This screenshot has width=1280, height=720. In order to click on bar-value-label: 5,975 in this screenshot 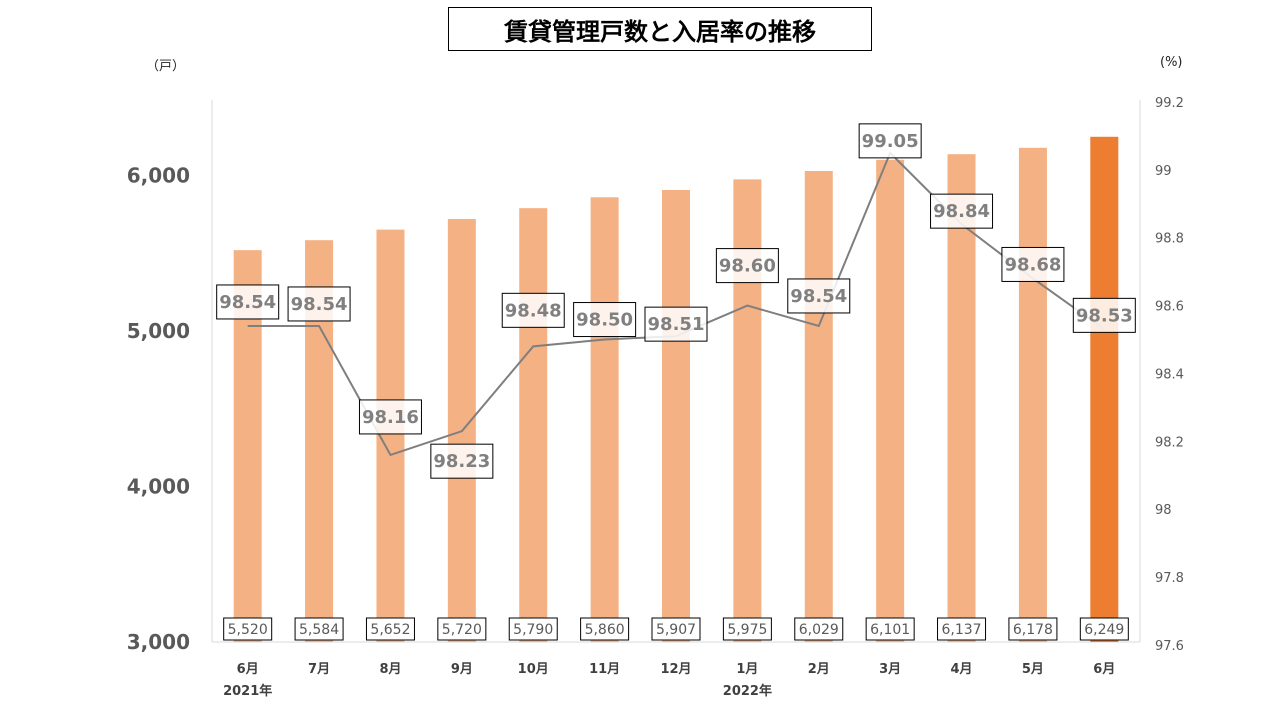, I will do `click(747, 630)`.